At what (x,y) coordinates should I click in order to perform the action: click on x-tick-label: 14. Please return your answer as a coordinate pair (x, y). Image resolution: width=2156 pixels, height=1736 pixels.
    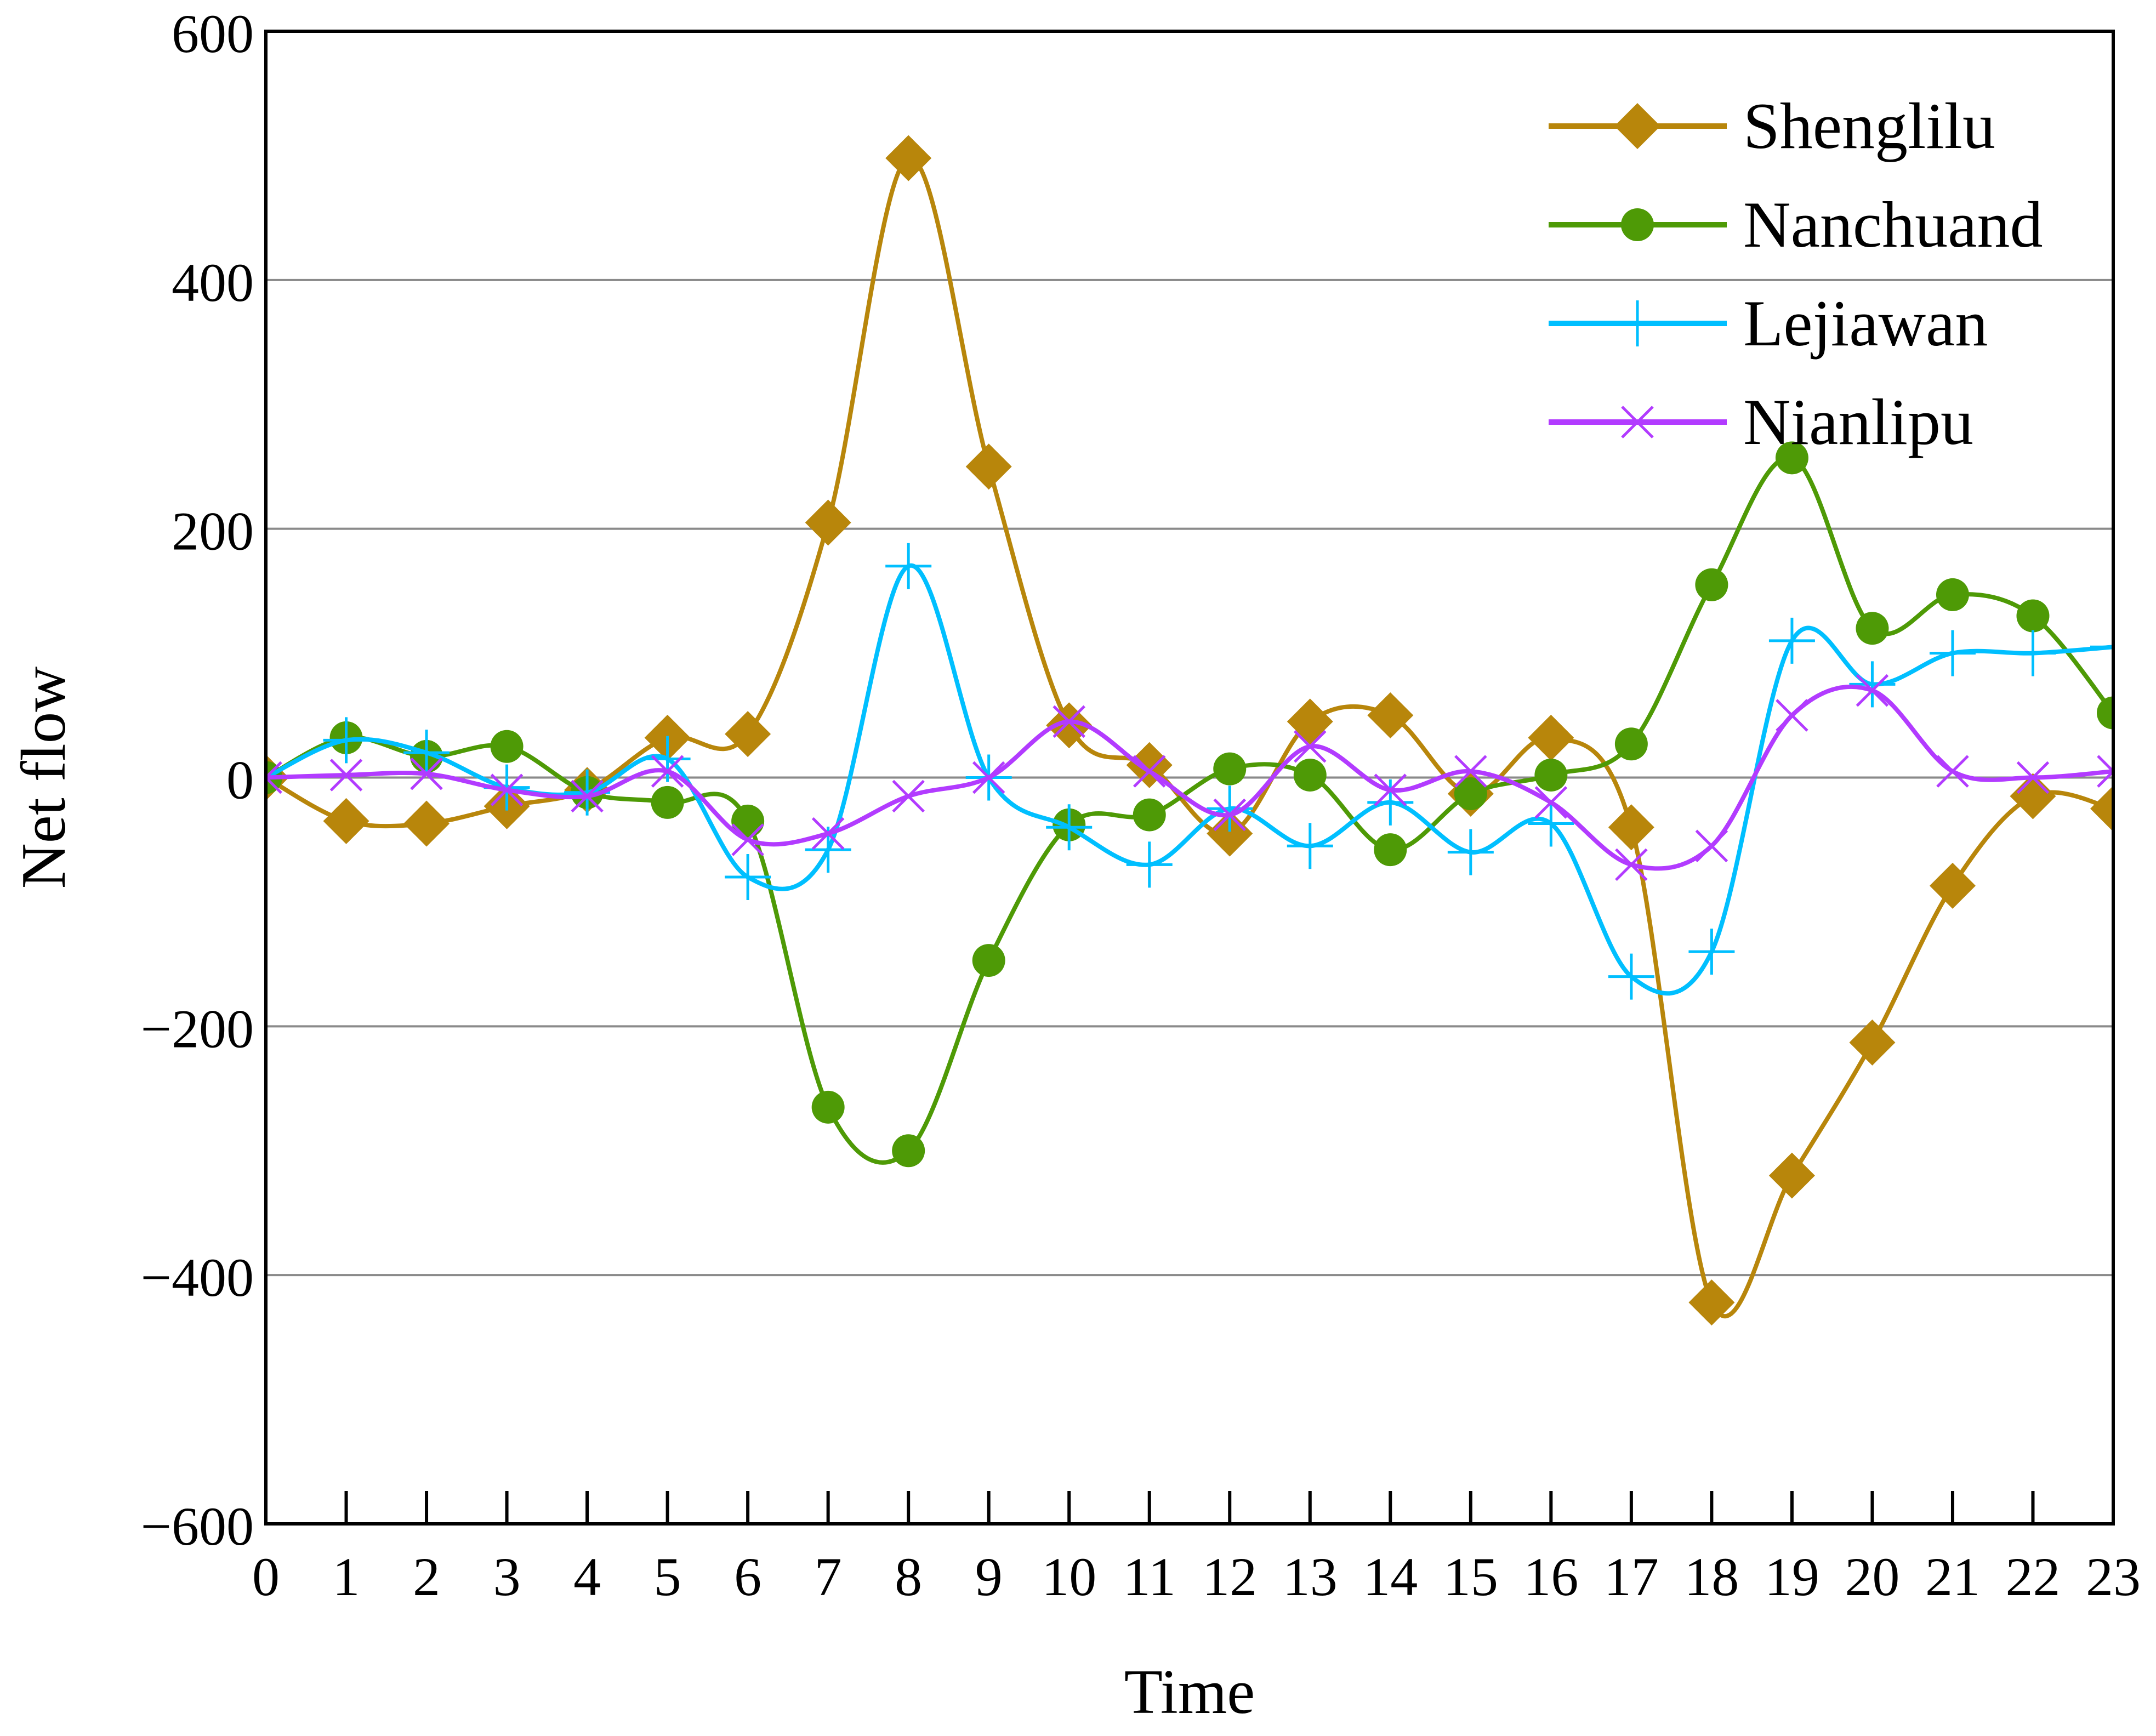
    Looking at the image, I should click on (1390, 1576).